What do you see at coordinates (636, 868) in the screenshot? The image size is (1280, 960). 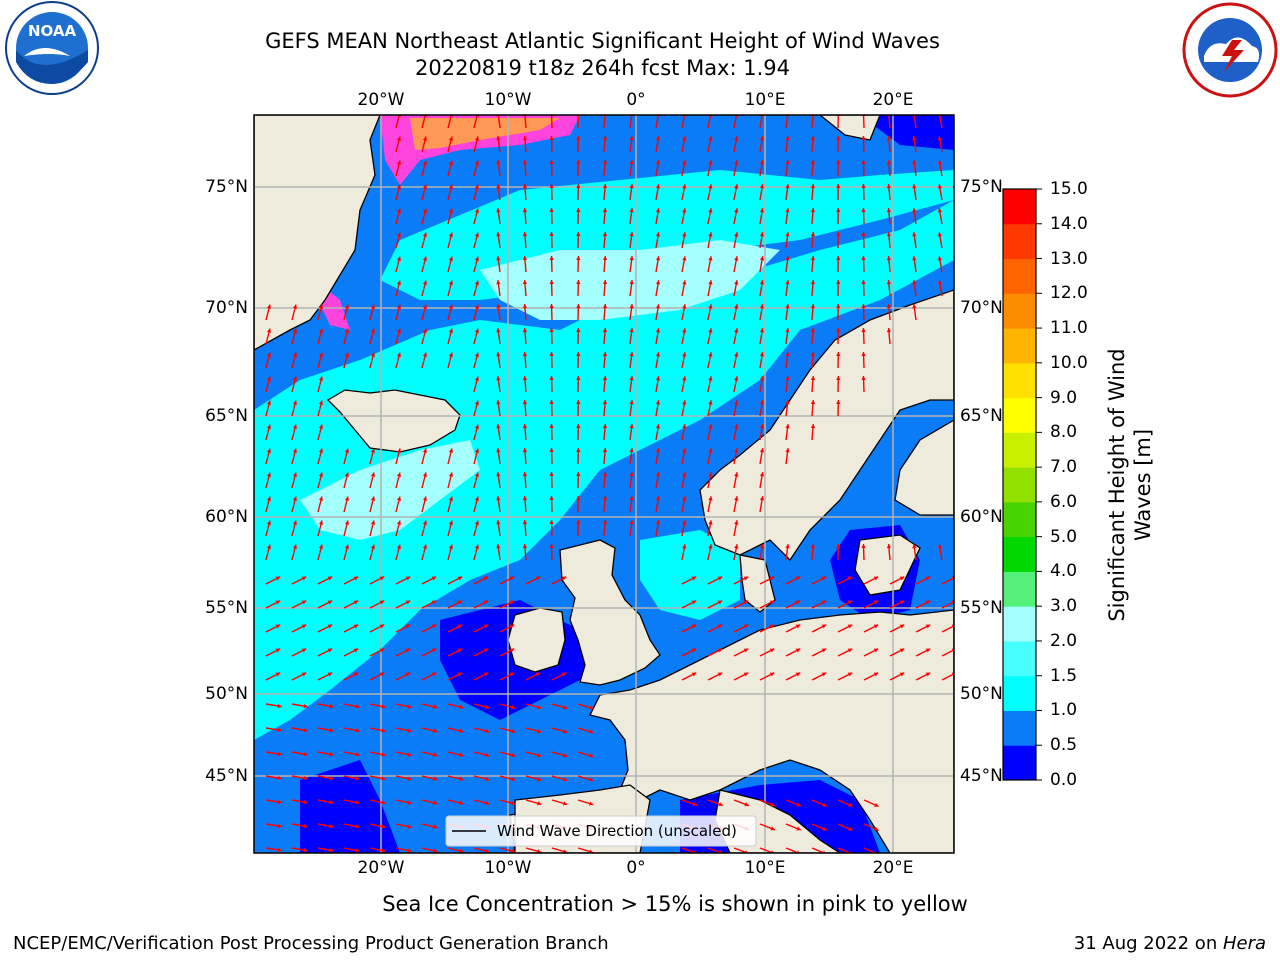 I see `lon-label-bottom: 0°` at bounding box center [636, 868].